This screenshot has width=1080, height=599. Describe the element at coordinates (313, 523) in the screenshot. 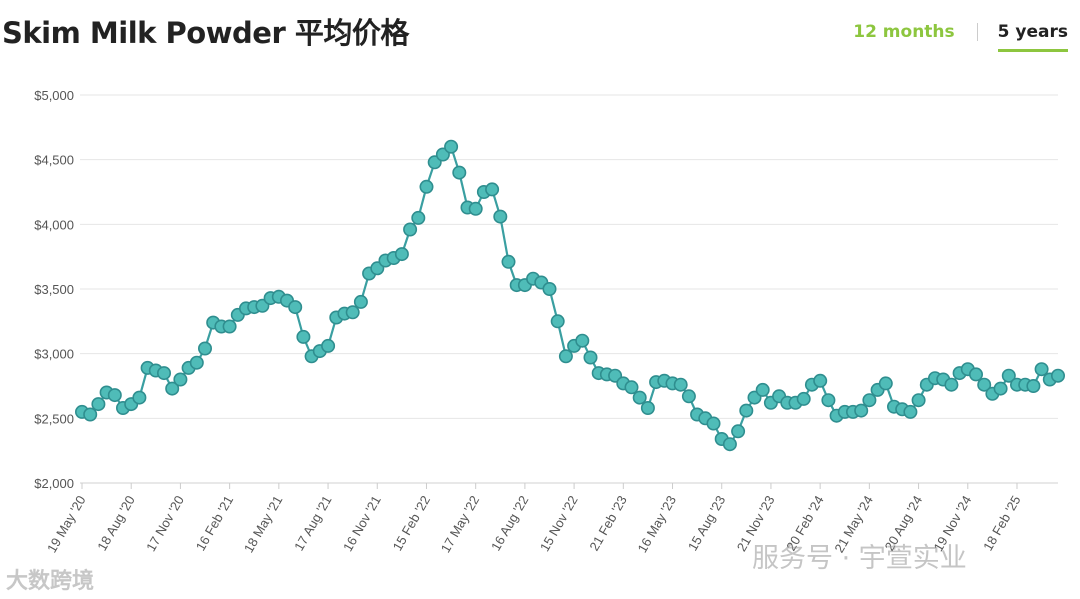

I see `x-tick-label: 17 Aug '21` at that location.